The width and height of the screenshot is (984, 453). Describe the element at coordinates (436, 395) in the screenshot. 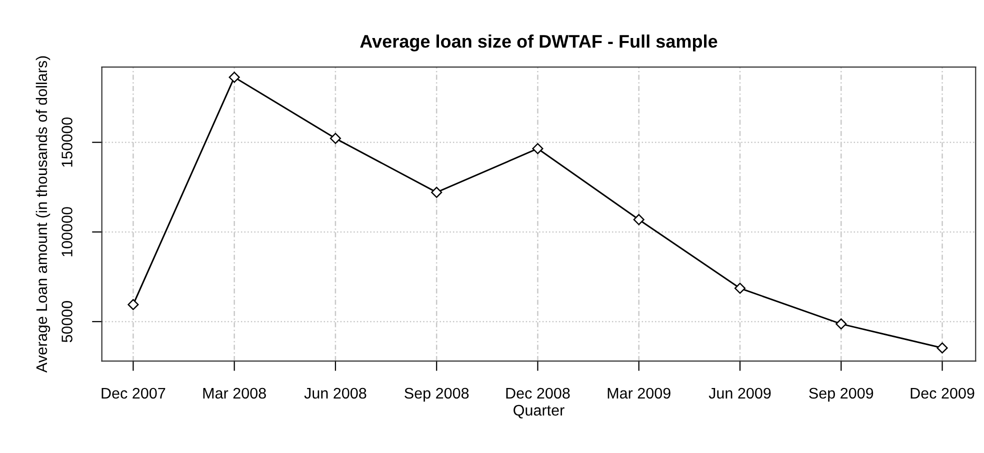

I see `x-tick-label: Sep 2008` at that location.